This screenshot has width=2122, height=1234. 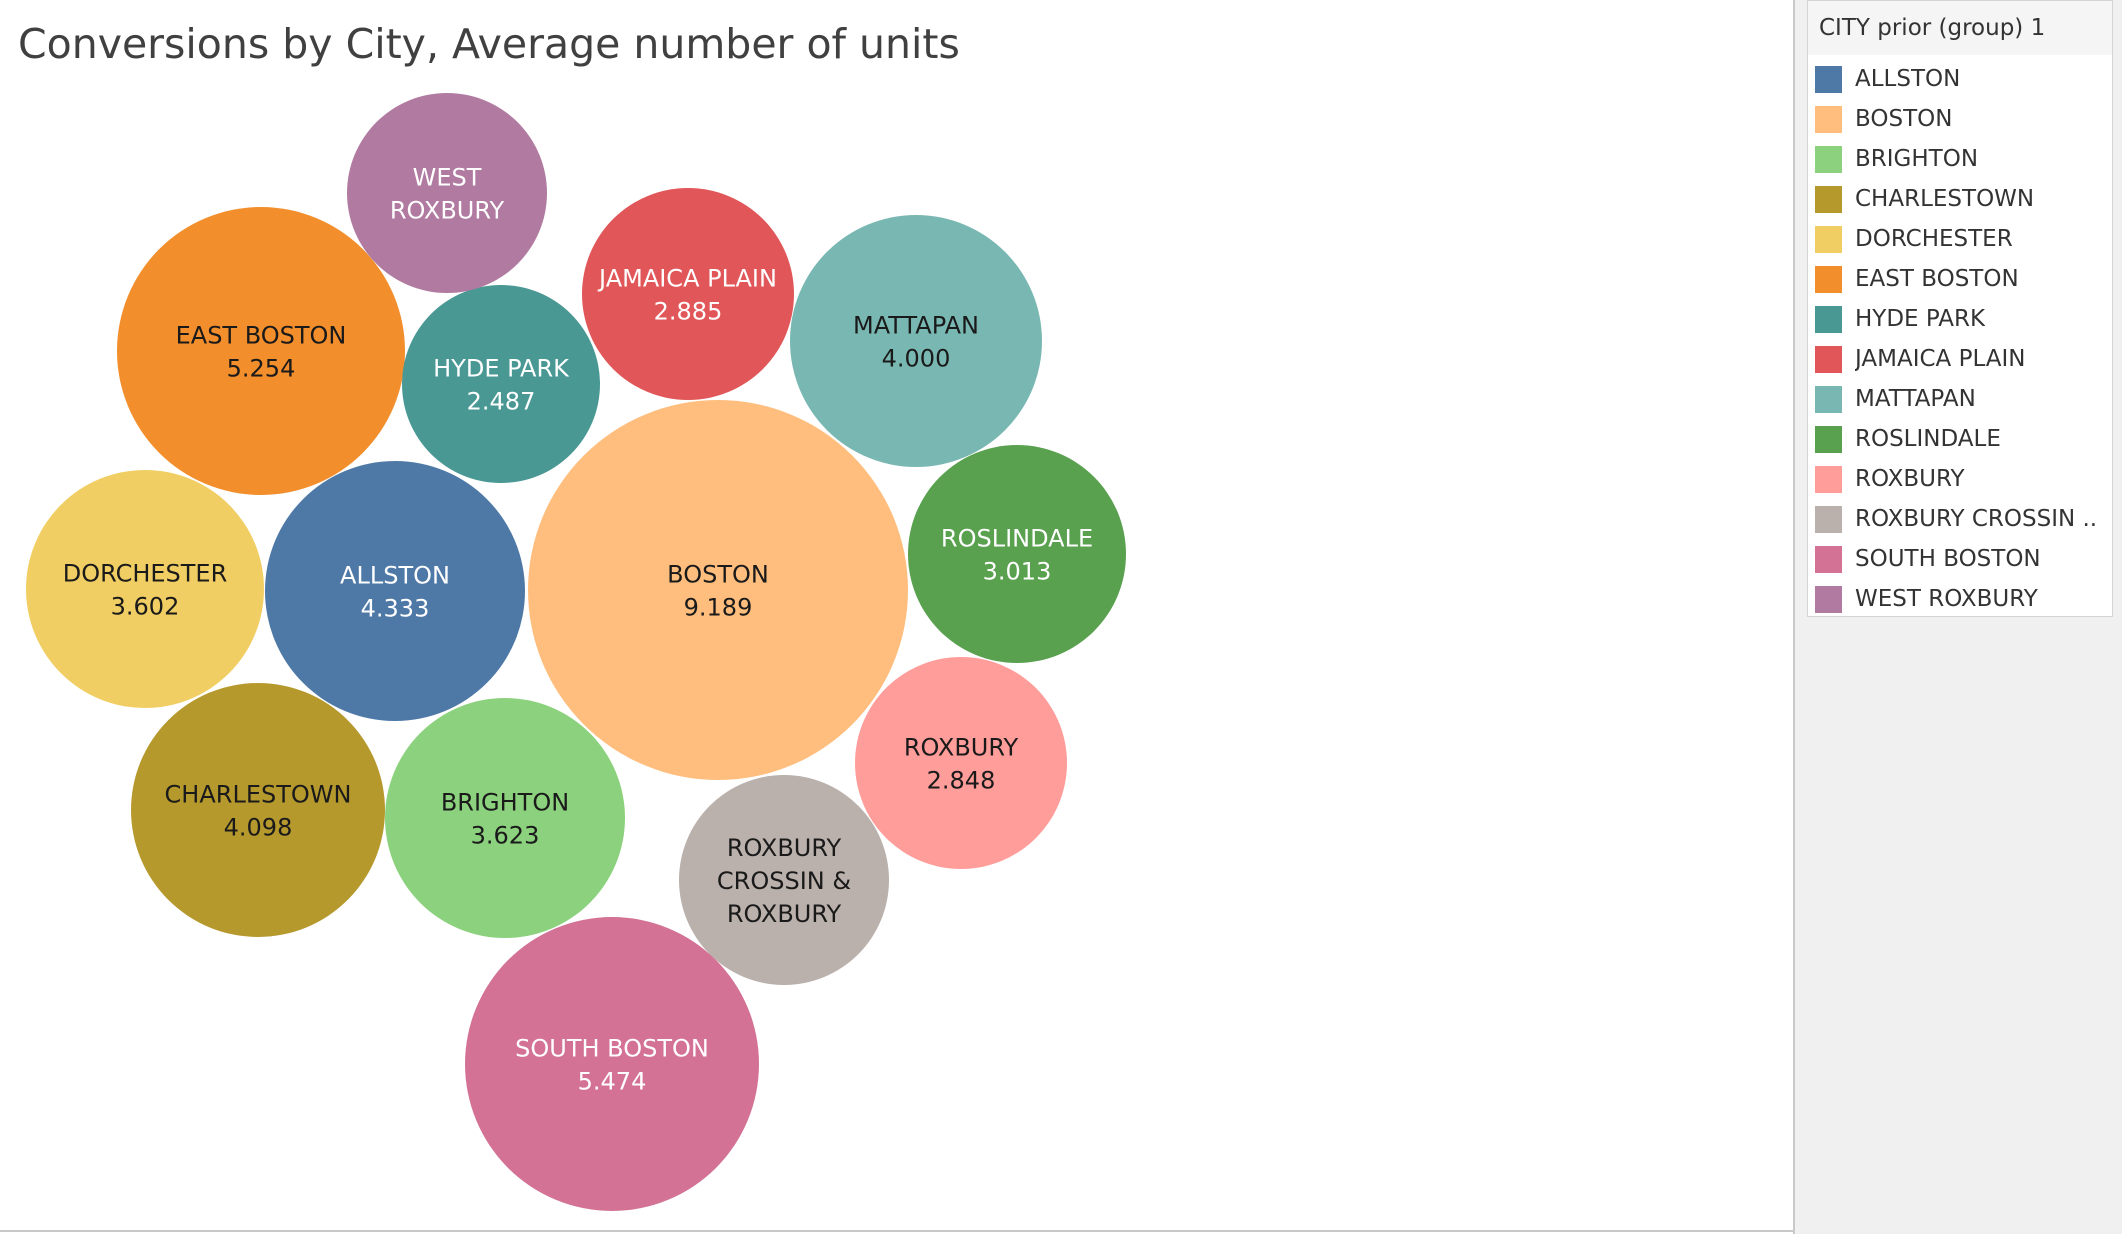 What do you see at coordinates (1908, 79) in the screenshot?
I see `legend-label: ALLSTON` at bounding box center [1908, 79].